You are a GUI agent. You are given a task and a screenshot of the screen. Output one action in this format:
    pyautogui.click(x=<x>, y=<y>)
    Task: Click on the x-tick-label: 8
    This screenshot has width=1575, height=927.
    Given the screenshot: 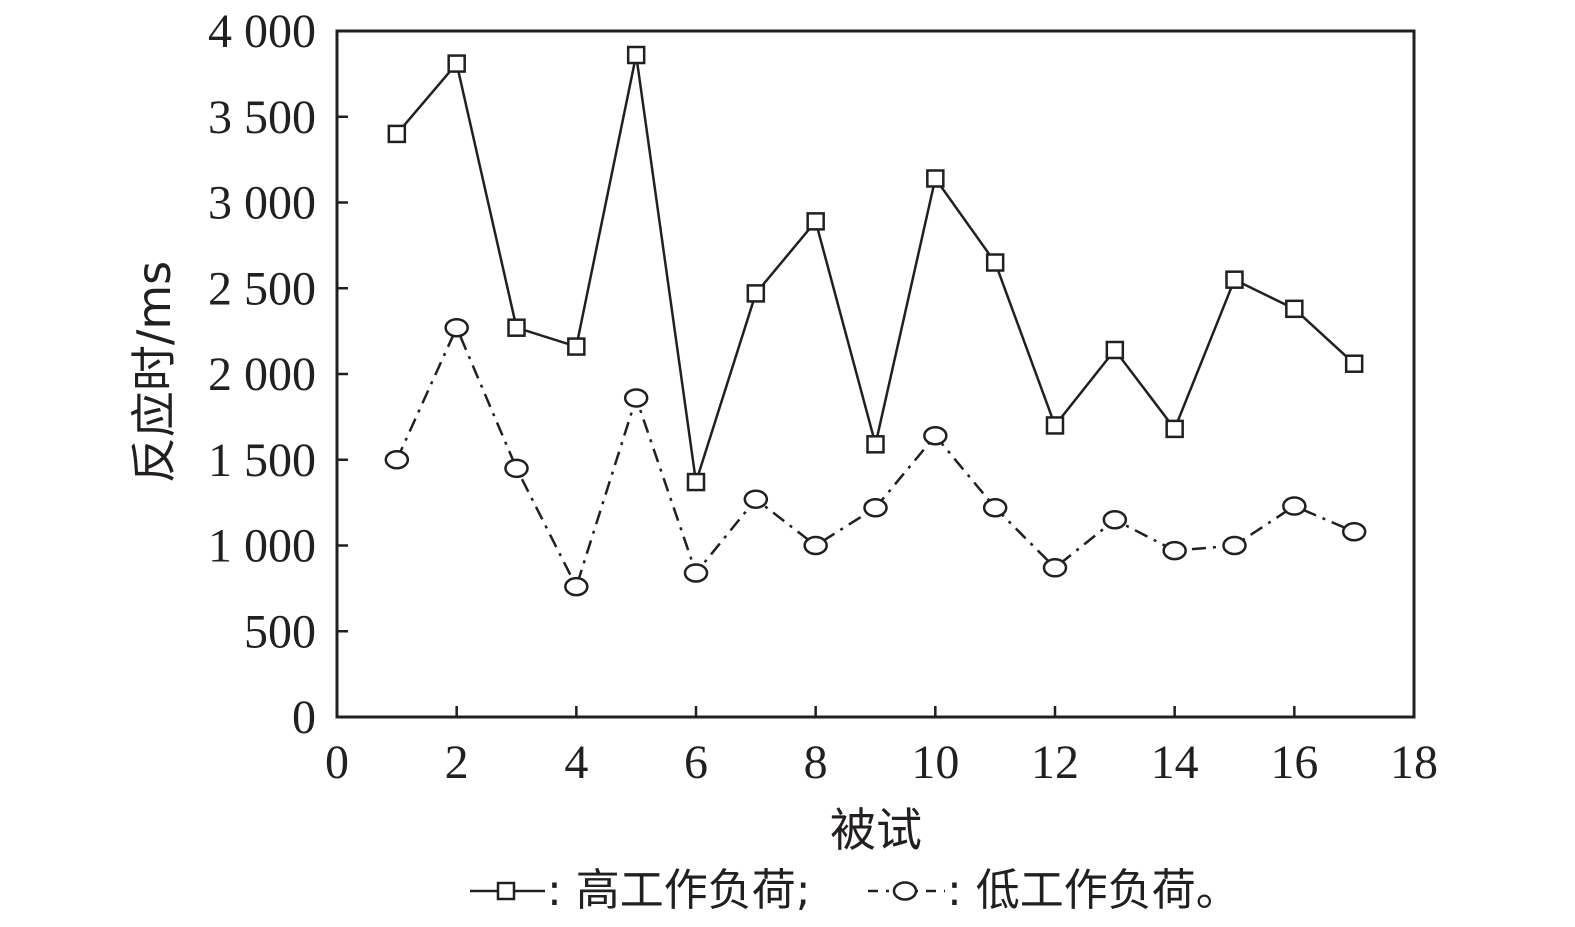 What is the action you would take?
    pyautogui.click(x=816, y=762)
    